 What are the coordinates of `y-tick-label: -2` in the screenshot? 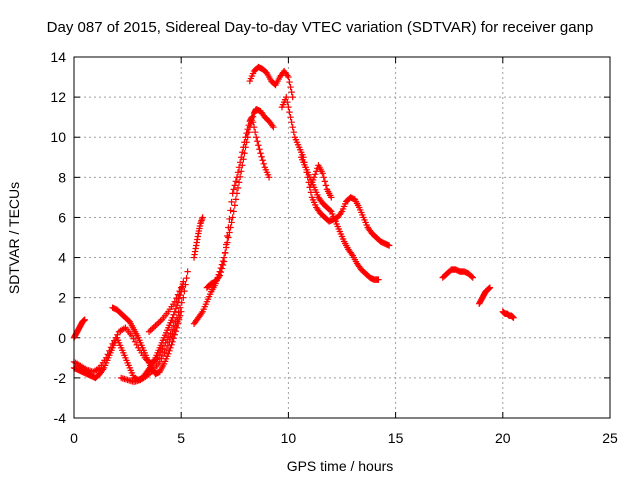 It's located at (60, 378).